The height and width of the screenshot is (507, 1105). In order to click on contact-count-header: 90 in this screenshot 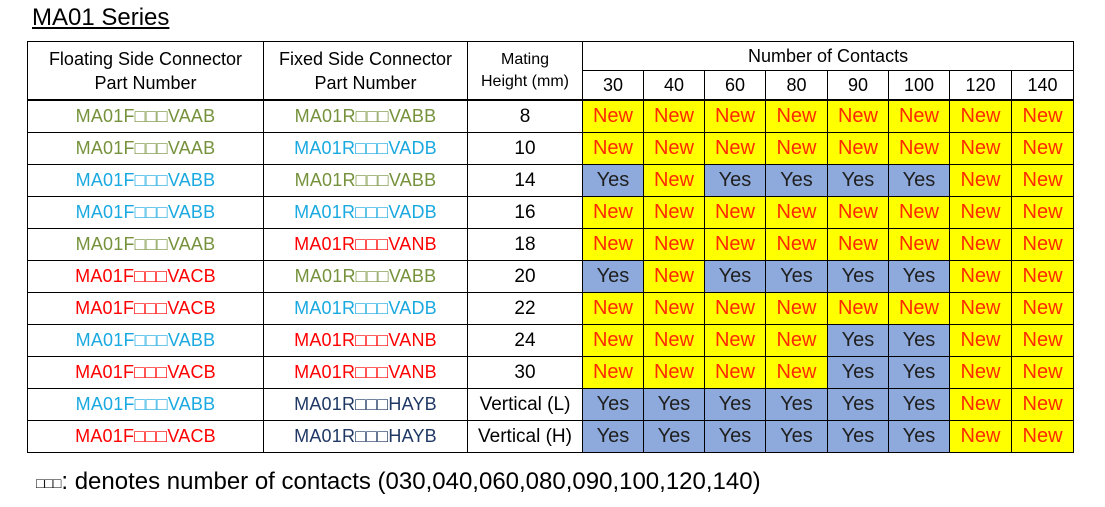, I will do `click(858, 85)`.